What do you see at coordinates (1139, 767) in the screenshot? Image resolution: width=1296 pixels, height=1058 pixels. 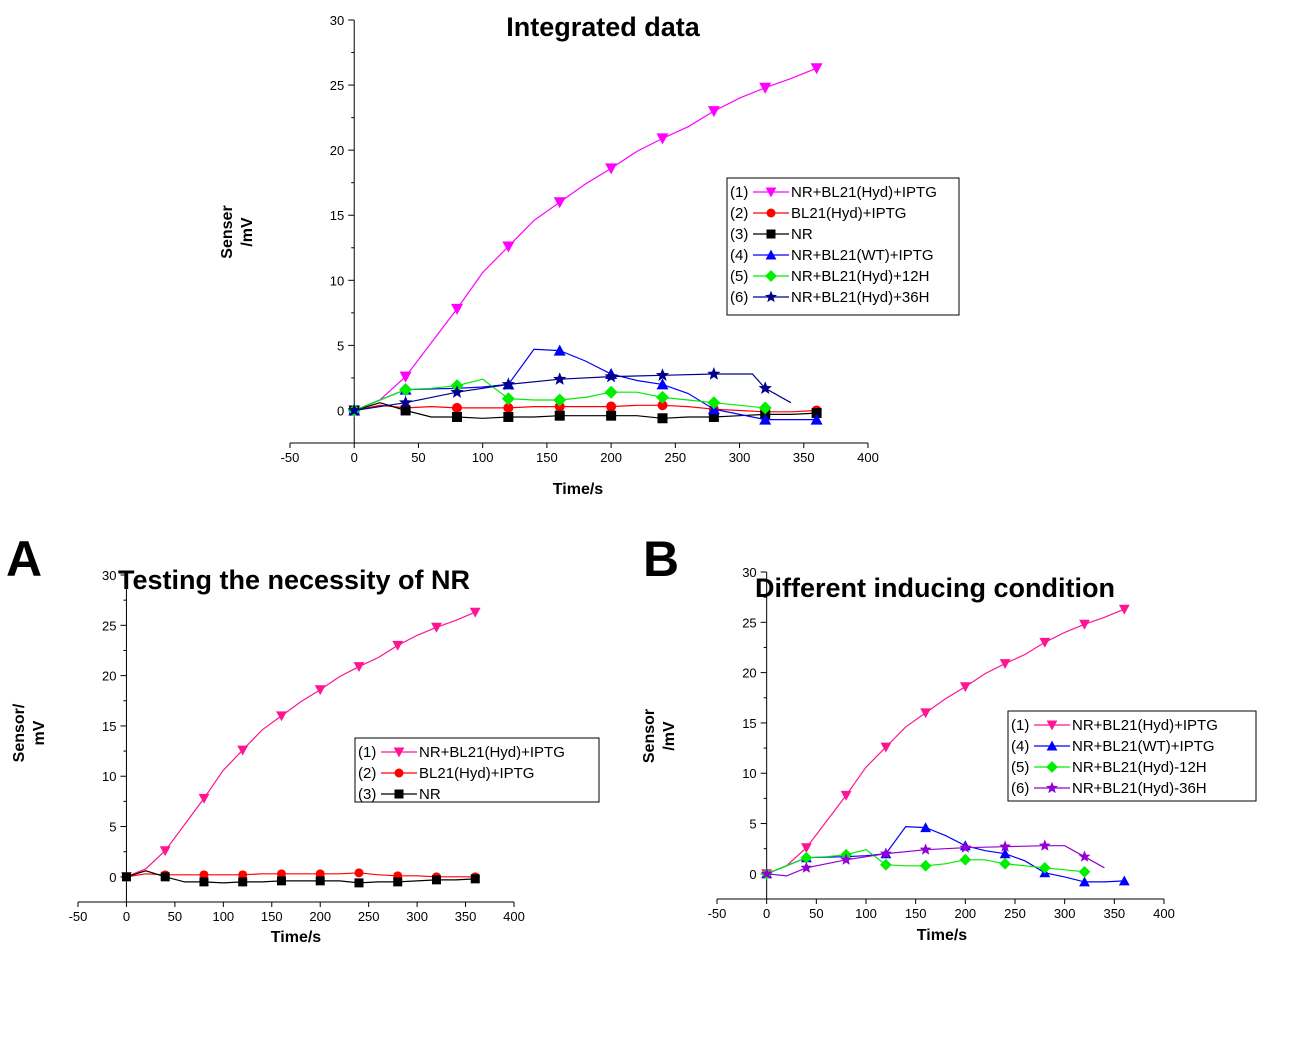 I see `legend-label: NR+BL21(Hyd)-12H` at bounding box center [1139, 767].